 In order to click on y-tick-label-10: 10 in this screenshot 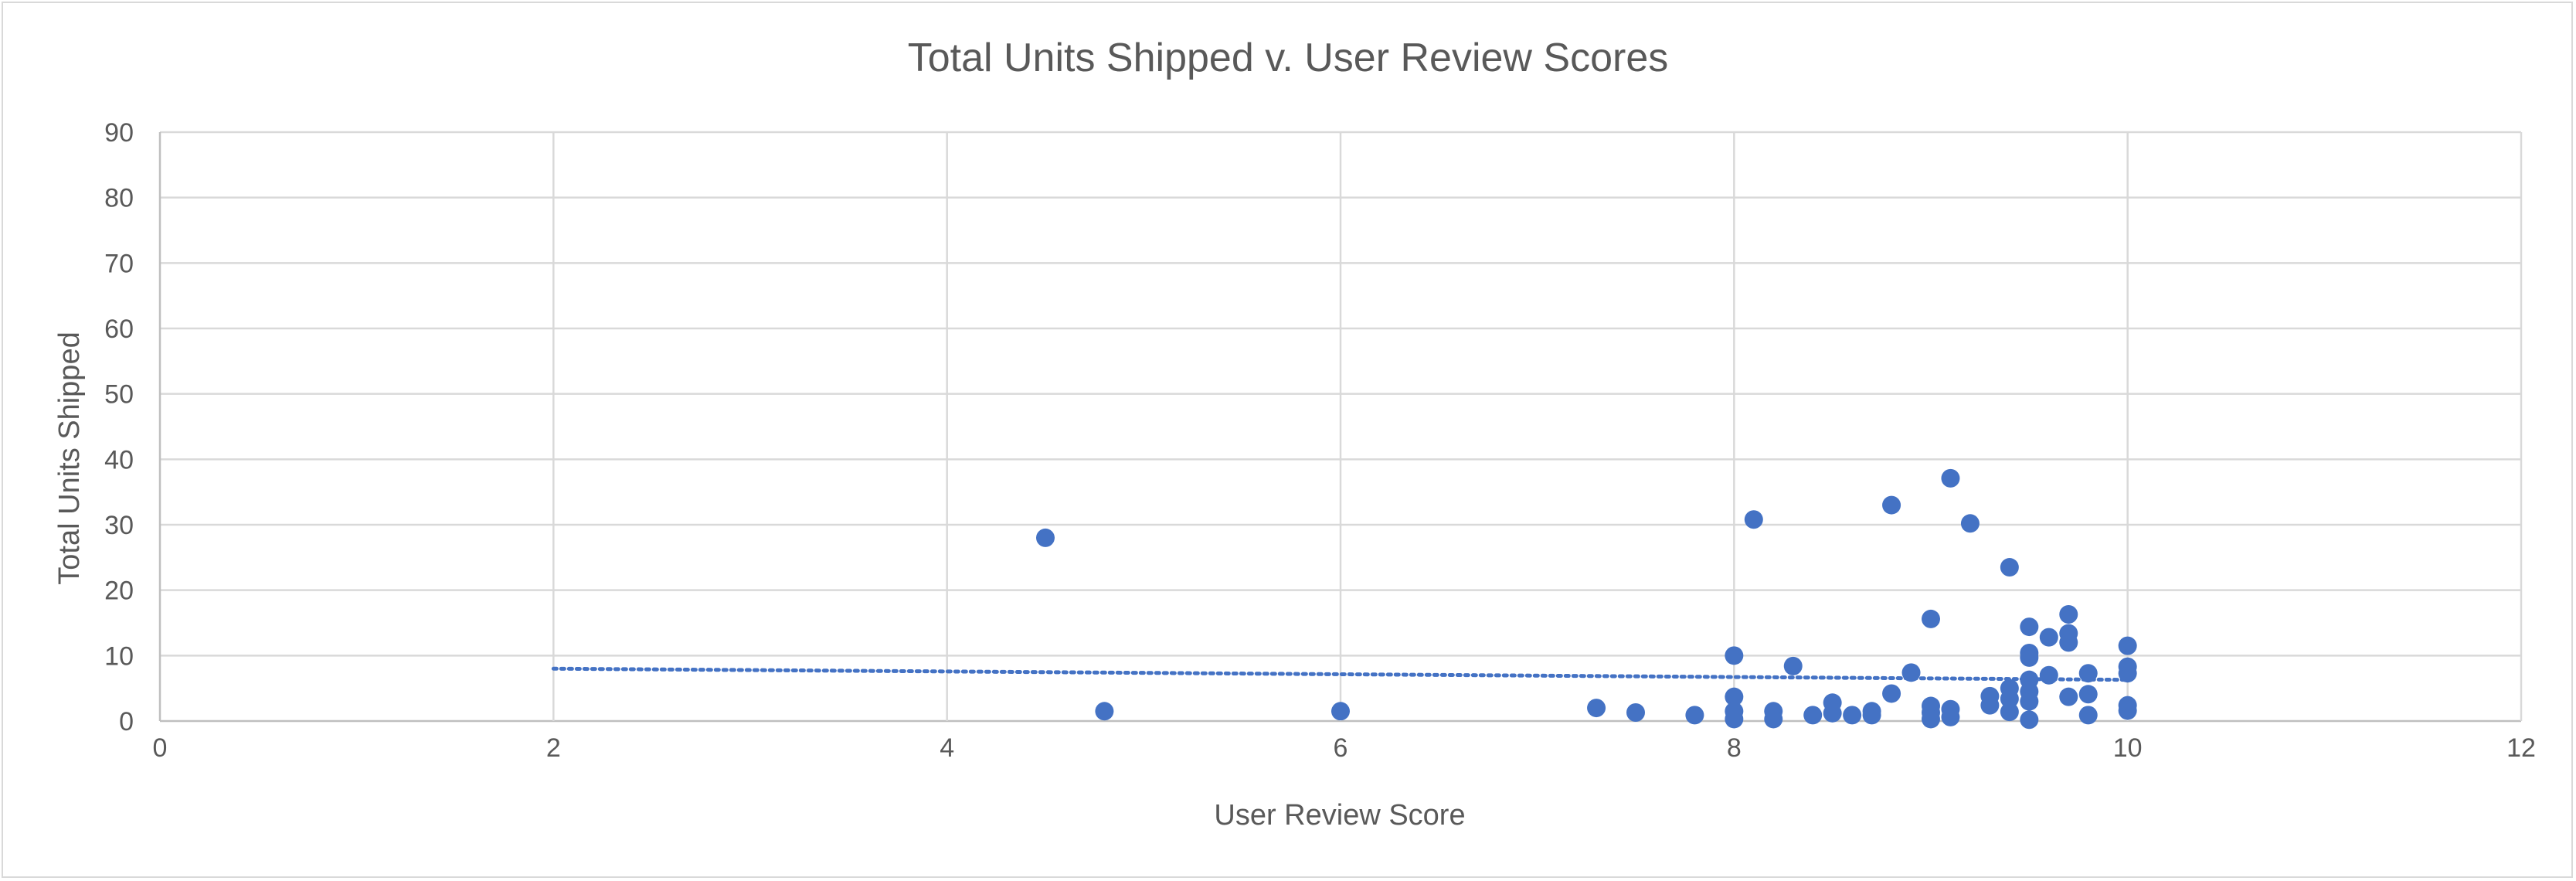, I will do `click(119, 656)`.